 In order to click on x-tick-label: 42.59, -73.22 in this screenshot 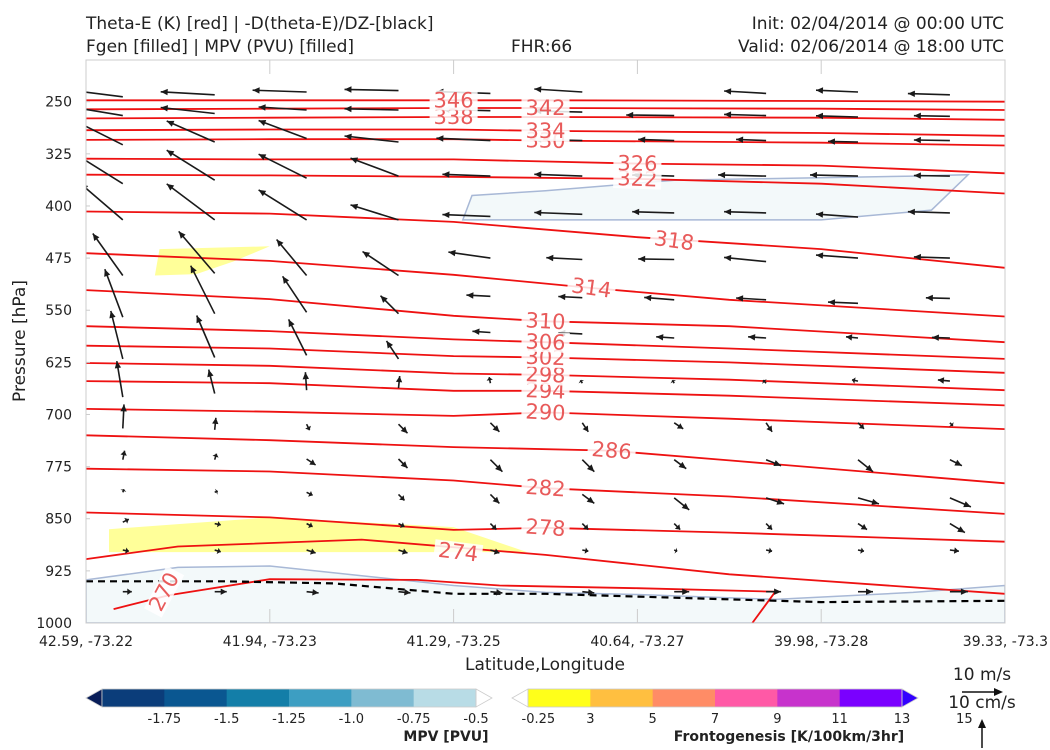, I will do `click(86, 642)`.